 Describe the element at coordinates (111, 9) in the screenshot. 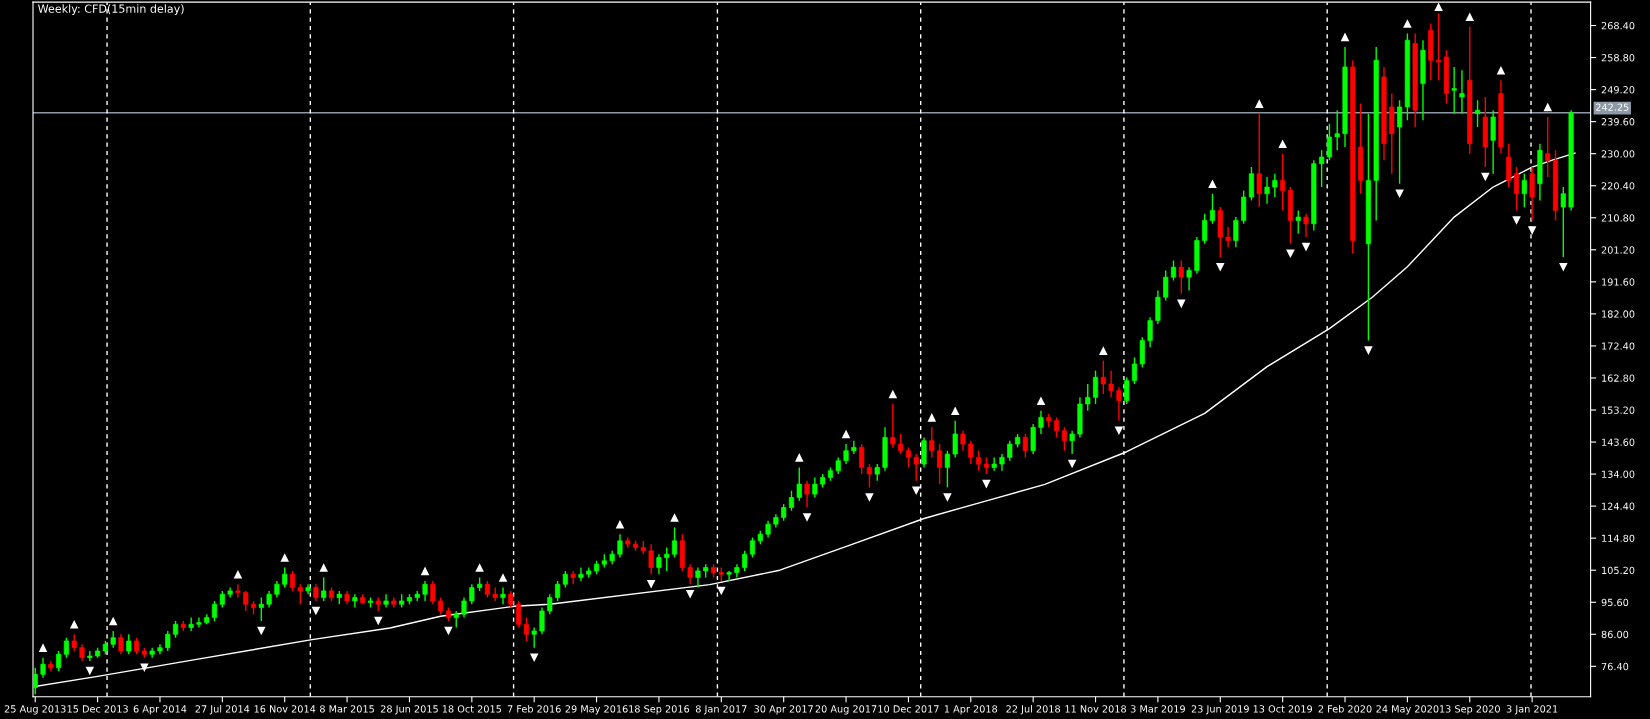

I see `chart-title: Weekly: CFD(15min delay)` at that location.